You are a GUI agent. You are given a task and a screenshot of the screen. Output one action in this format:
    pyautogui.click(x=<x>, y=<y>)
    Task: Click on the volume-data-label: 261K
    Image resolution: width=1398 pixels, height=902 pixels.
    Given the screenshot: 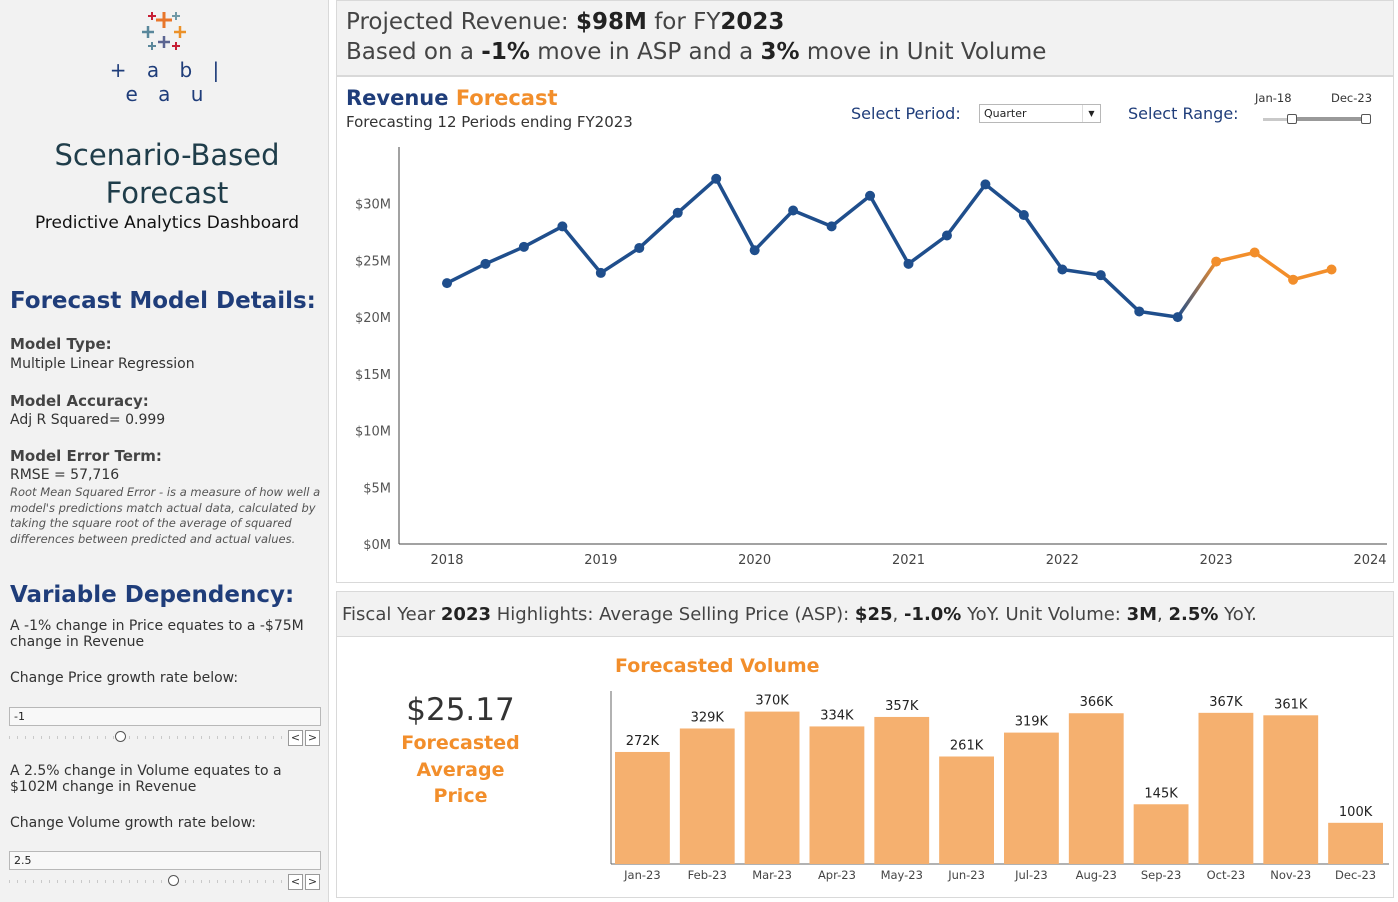 What is the action you would take?
    pyautogui.click(x=967, y=745)
    